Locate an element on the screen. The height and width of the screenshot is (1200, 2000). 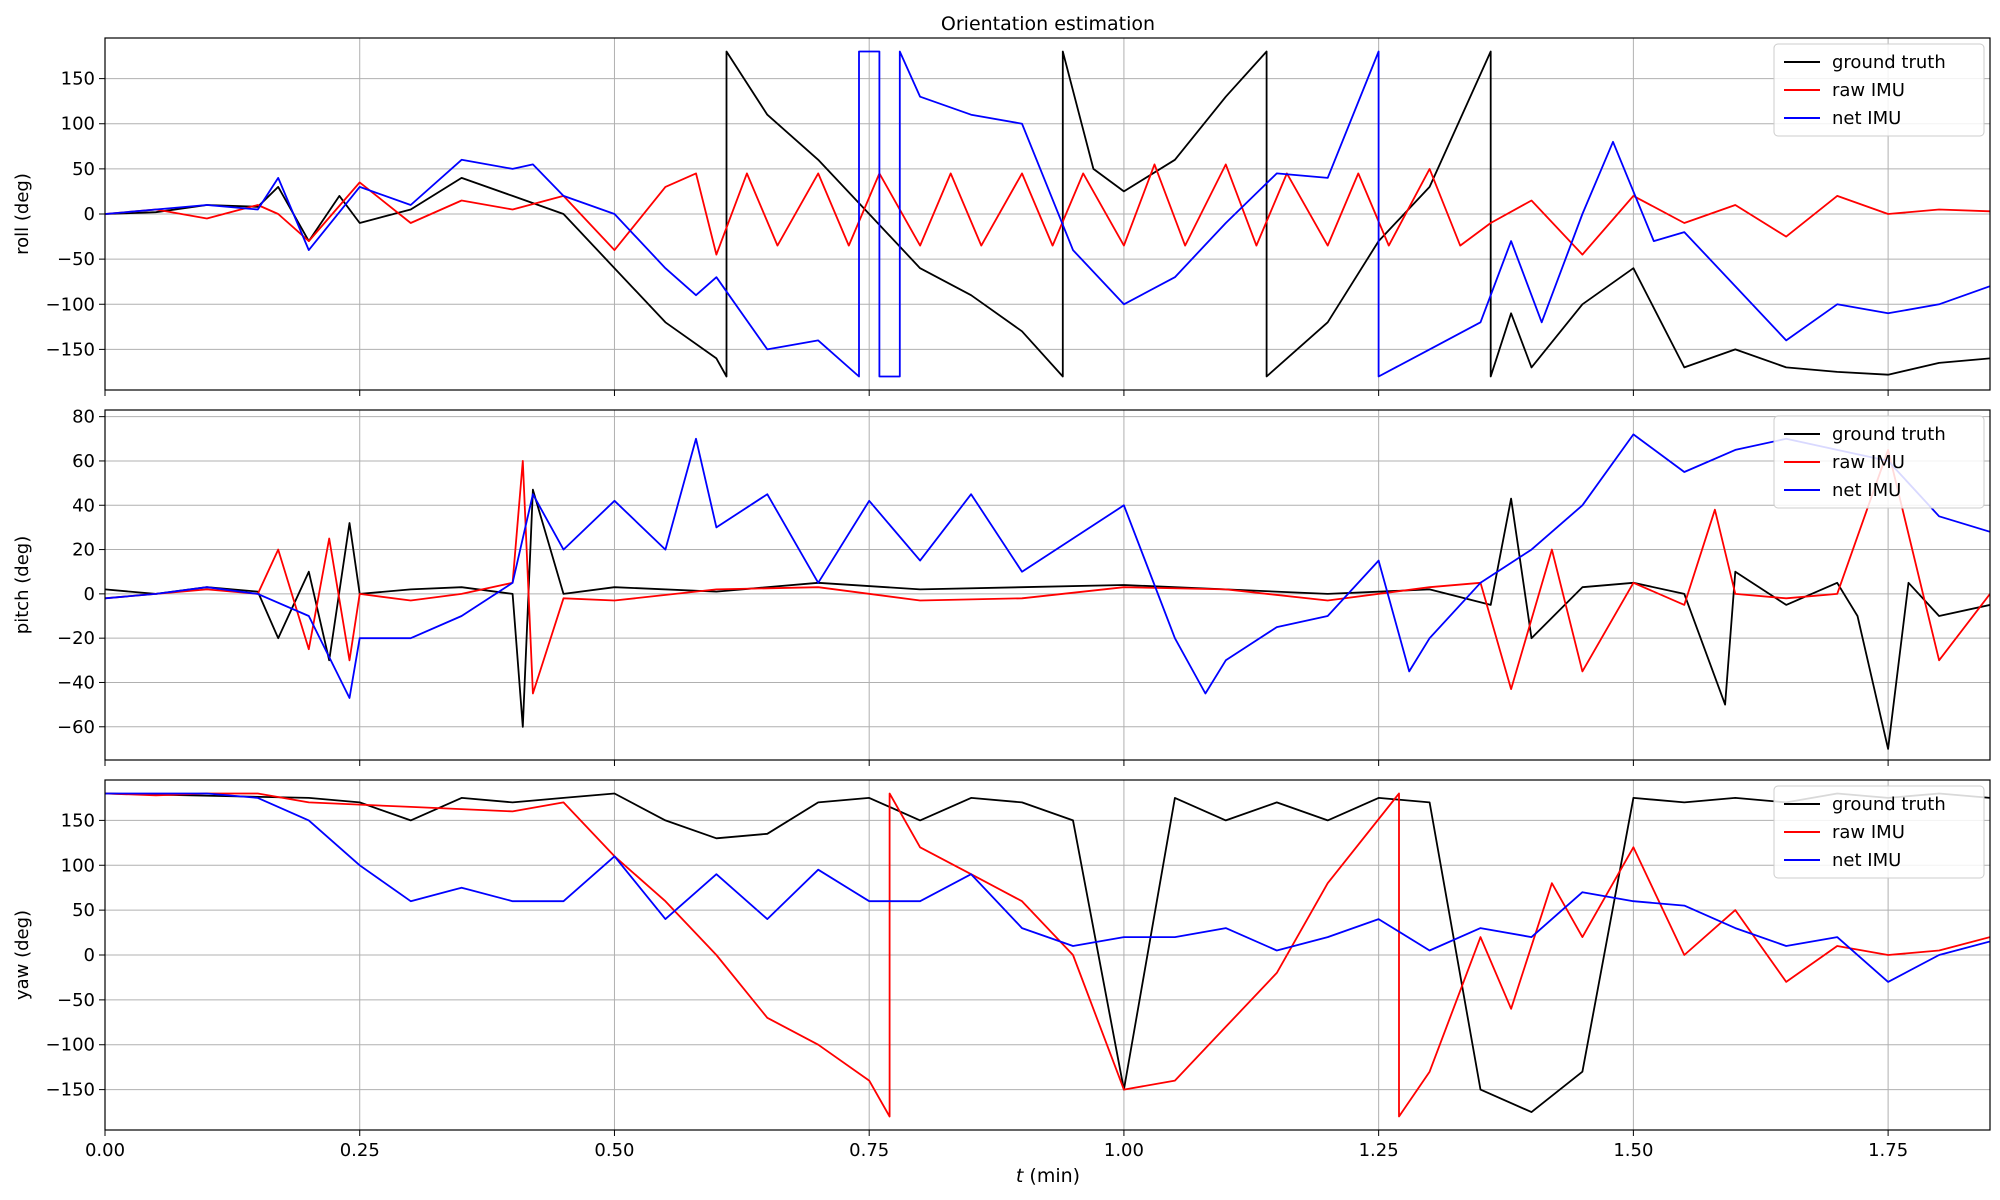
x-tick-label: 1.25 is located at coordinates (1379, 1150).